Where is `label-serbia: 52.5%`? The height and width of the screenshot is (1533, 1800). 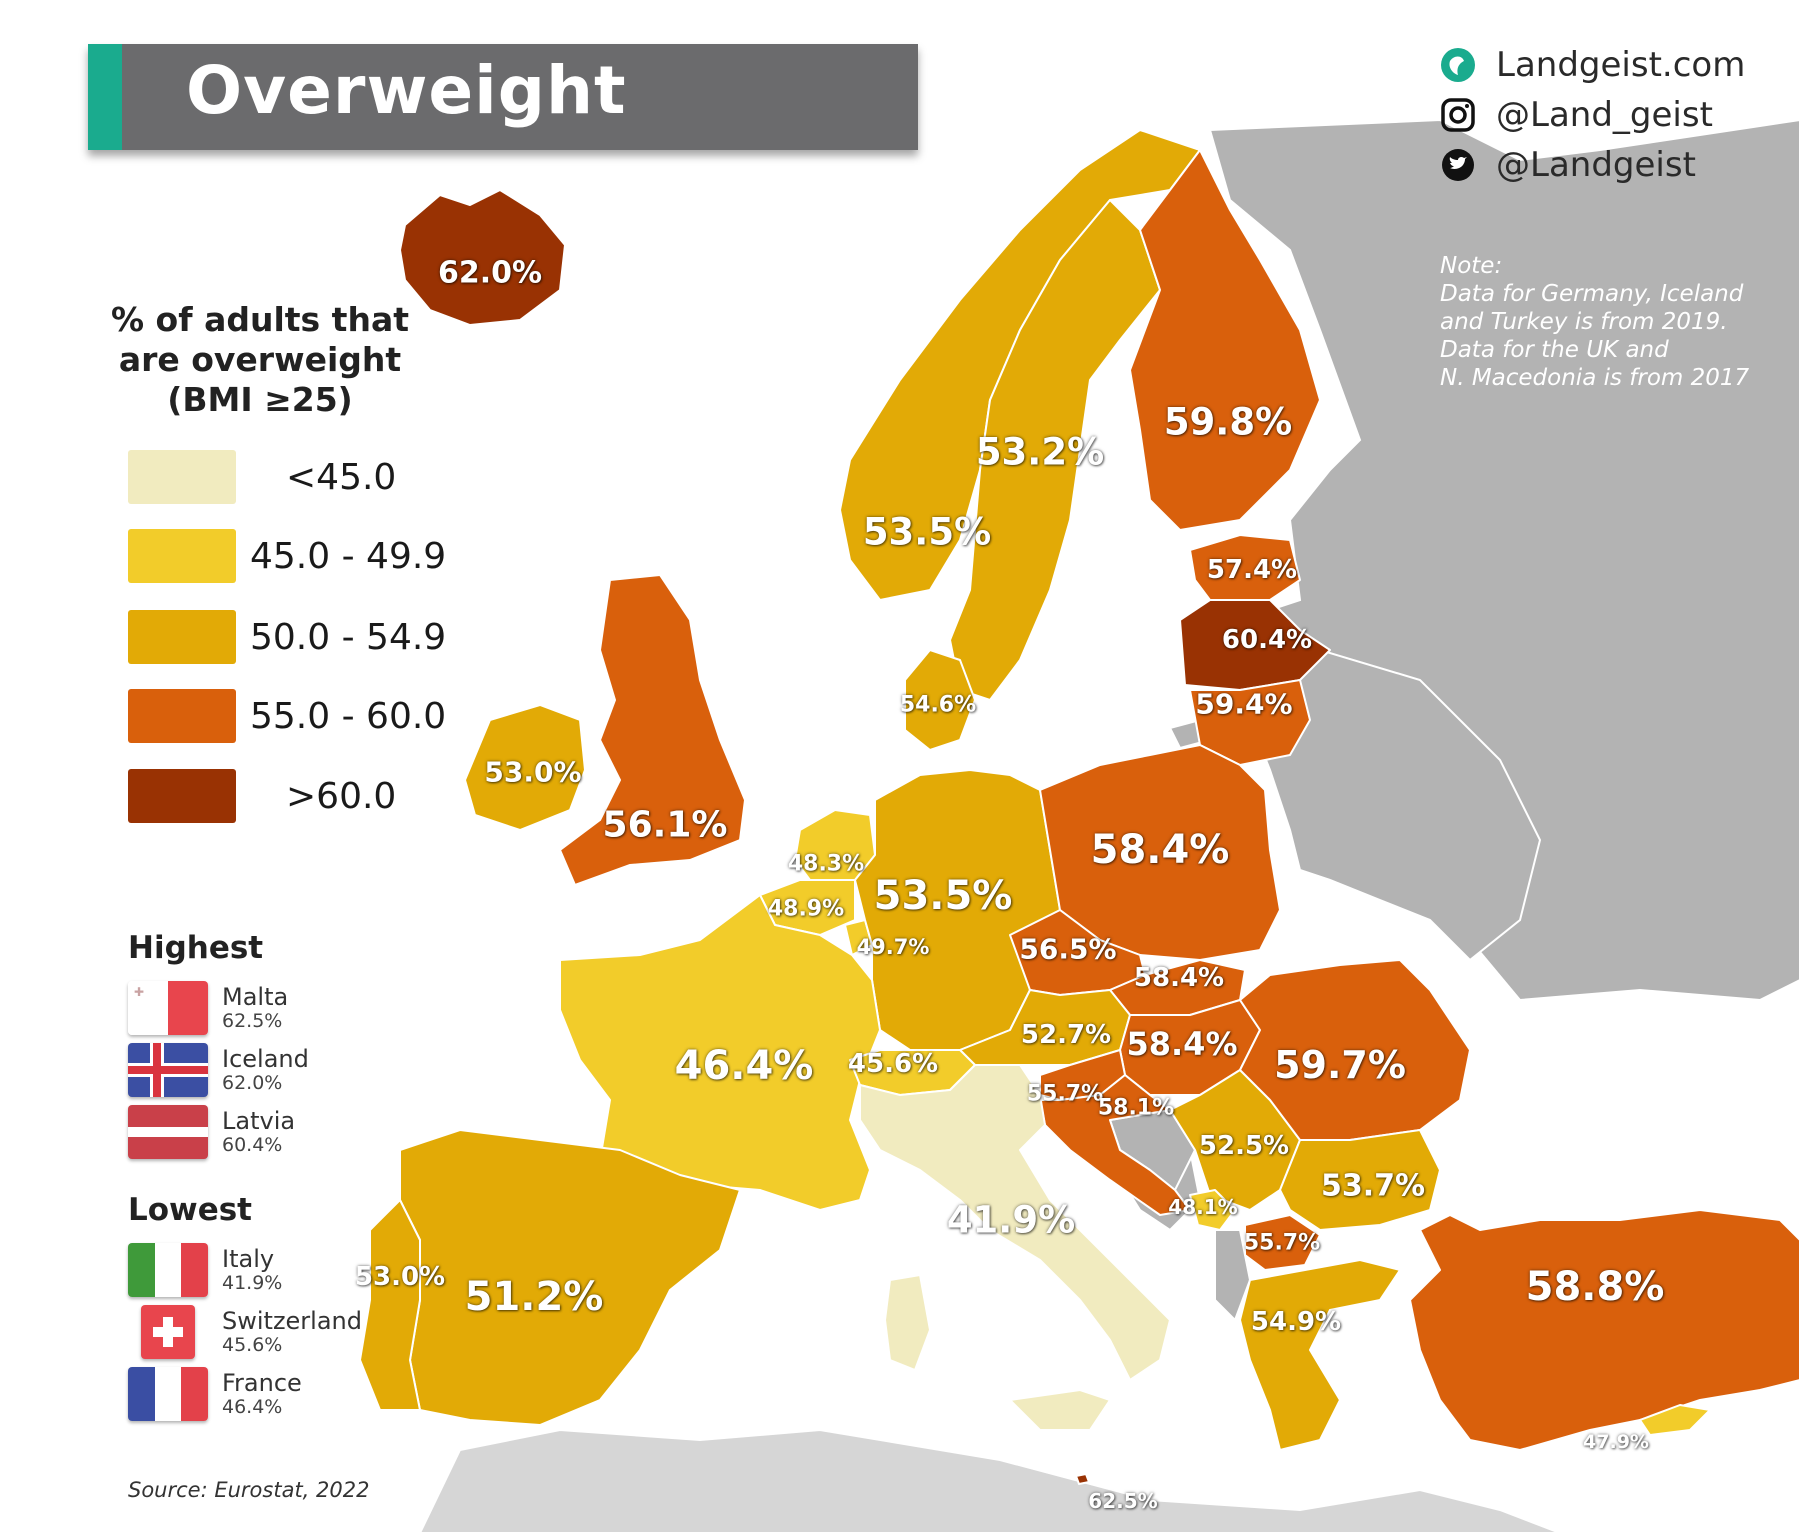
label-serbia: 52.5% is located at coordinates (1244, 1146).